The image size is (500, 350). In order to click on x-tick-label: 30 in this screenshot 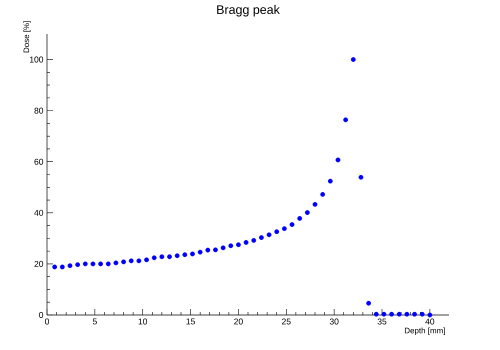, I will do `click(334, 321)`.